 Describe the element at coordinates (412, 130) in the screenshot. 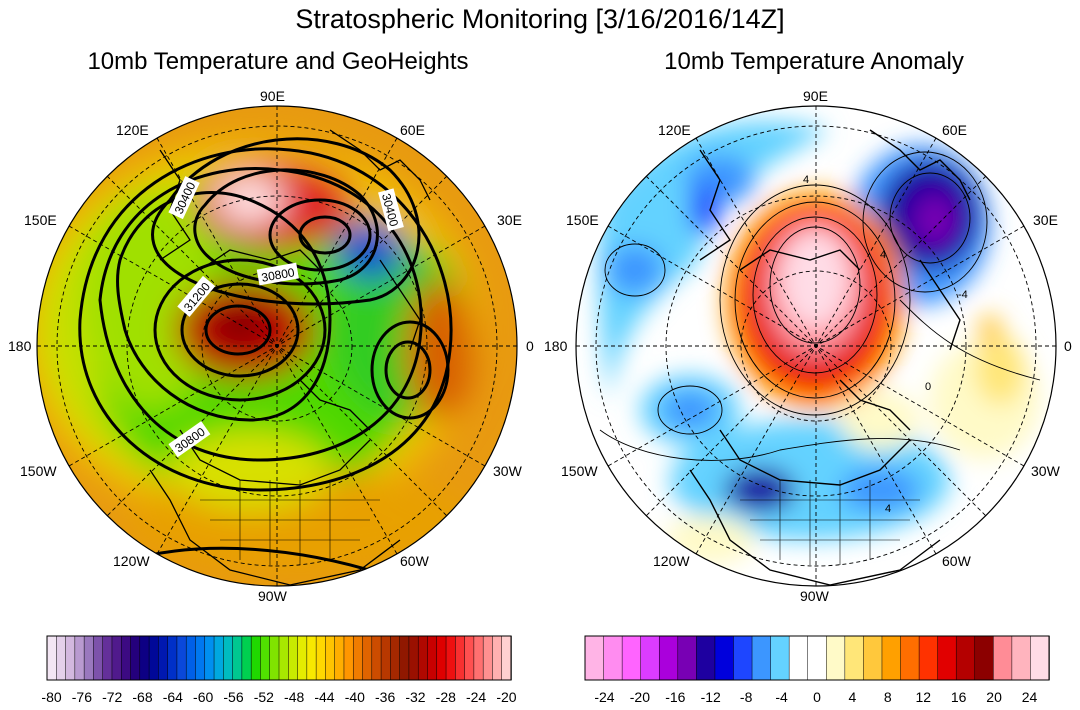

I see `left-lon-label-60e: 60E` at that location.